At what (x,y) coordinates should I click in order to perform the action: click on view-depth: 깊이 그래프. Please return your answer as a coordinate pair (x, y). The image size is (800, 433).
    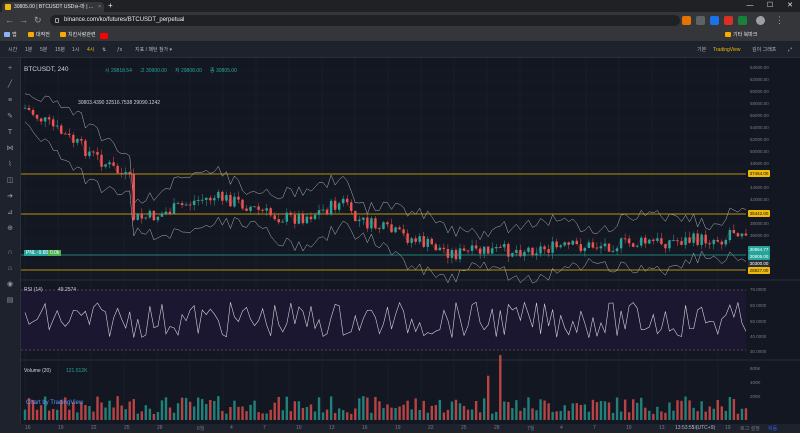
    Looking at the image, I should click on (764, 50).